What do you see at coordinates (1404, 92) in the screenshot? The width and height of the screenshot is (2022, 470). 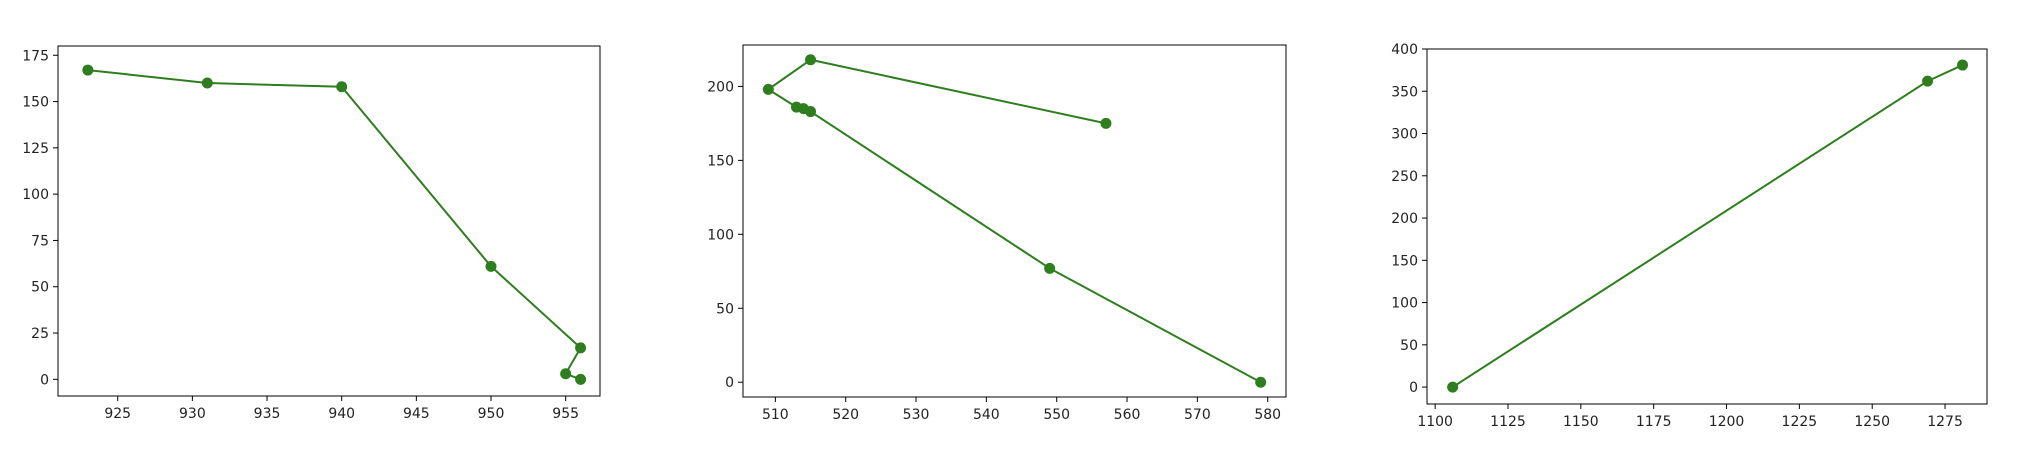 I see `y-tick-label: 350` at bounding box center [1404, 92].